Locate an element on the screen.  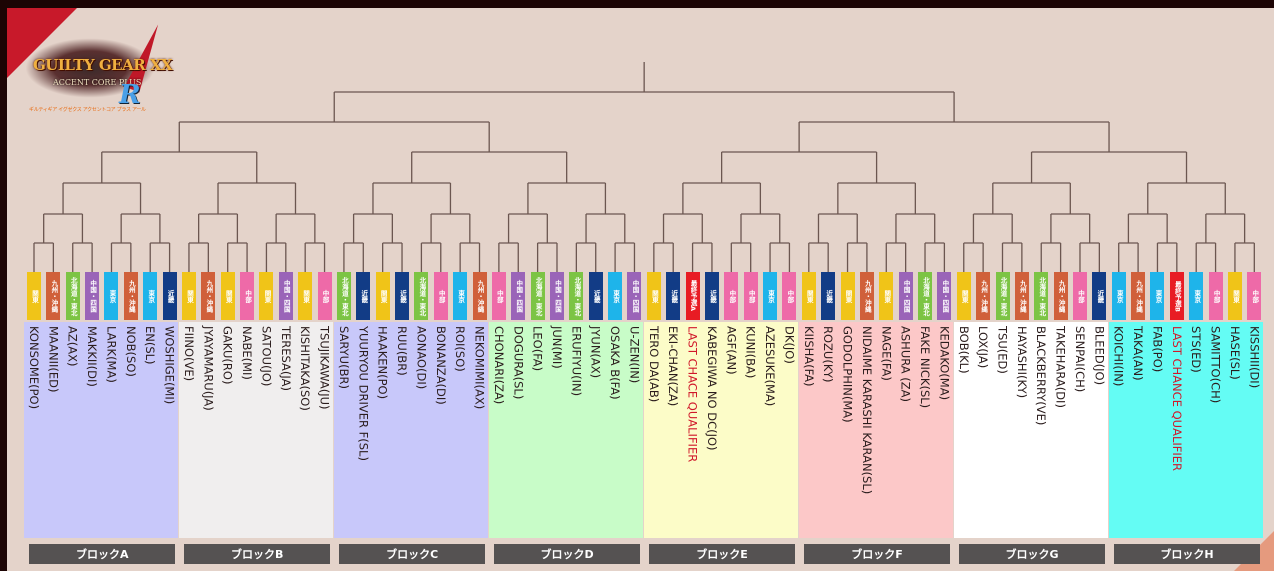
player-name: TAKA(AN) is located at coordinates (1138, 353).